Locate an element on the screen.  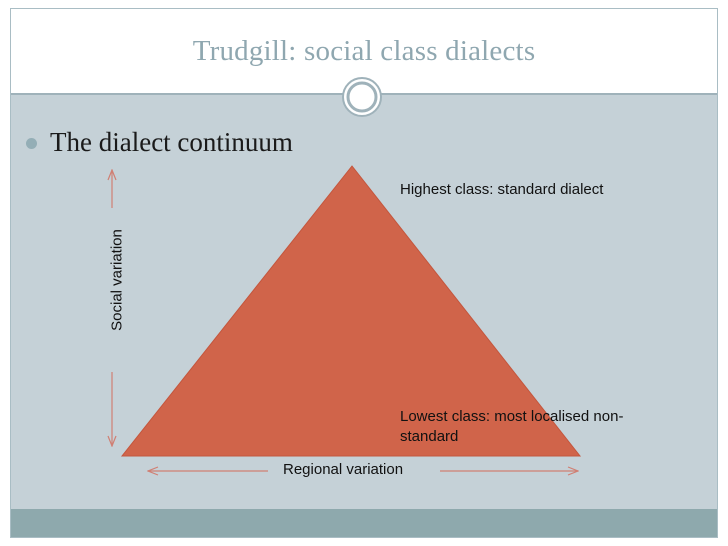
bullet-text: The dialect continuum is located at coordinates (171, 142).